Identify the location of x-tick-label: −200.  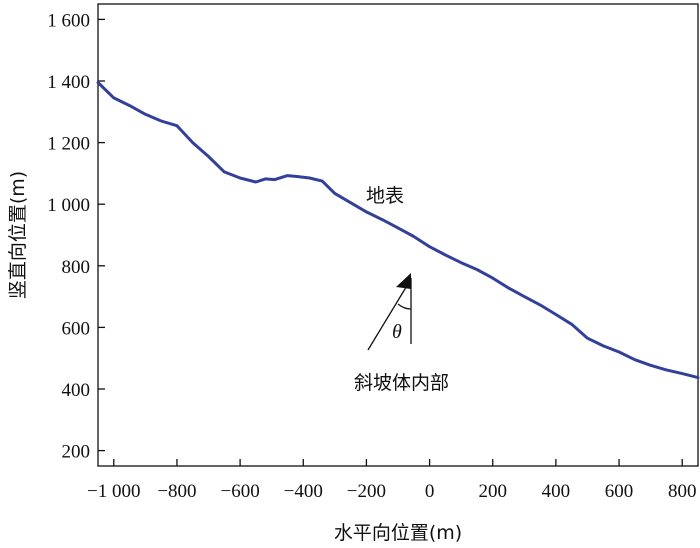
(366, 491).